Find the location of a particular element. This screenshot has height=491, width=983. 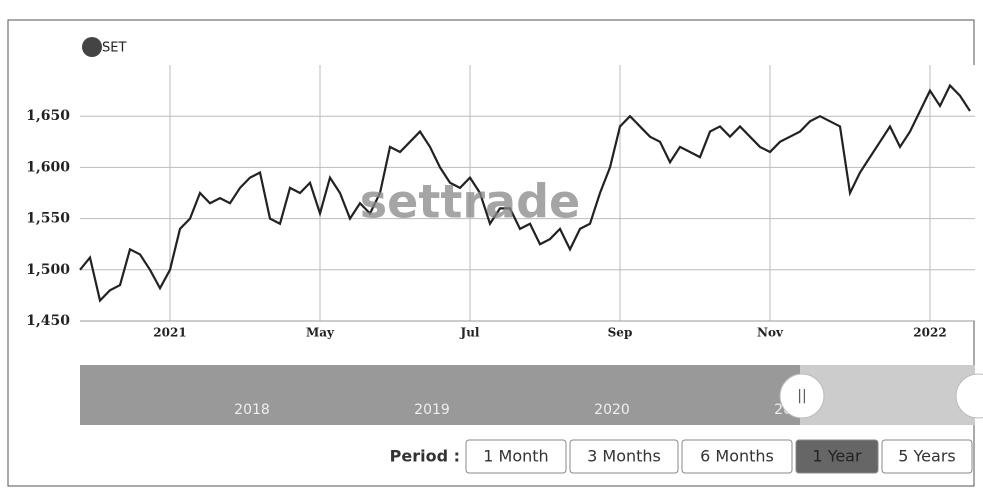

navigator-label: 2020 is located at coordinates (612, 410).